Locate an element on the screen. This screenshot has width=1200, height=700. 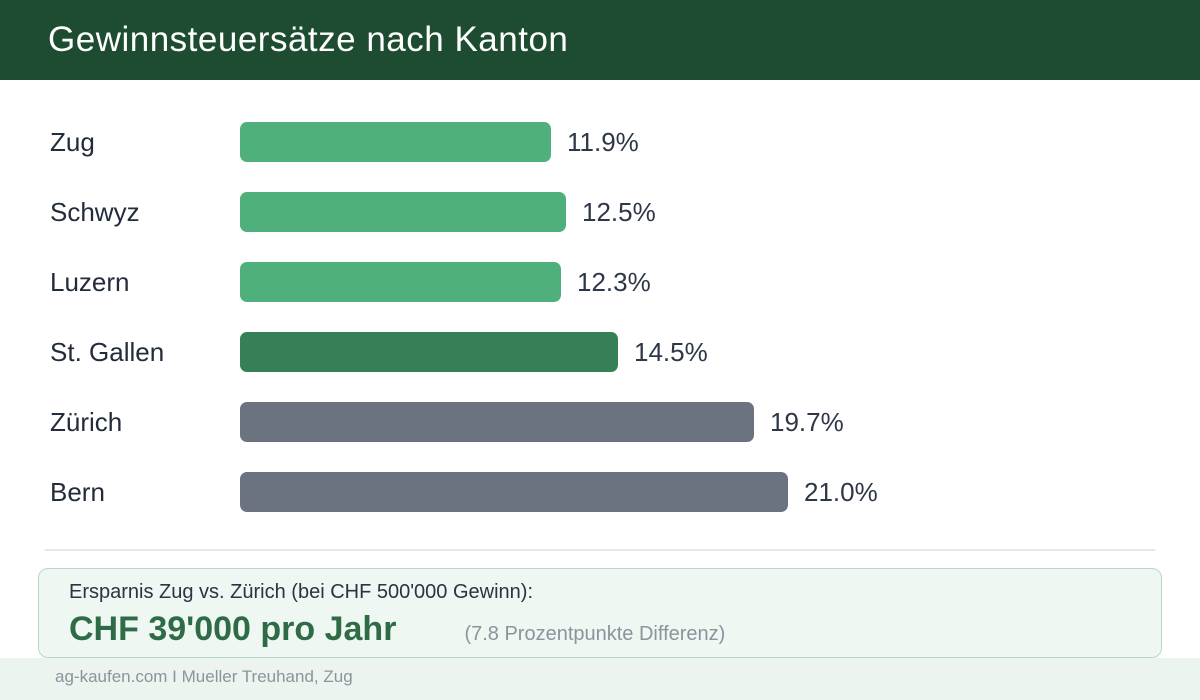
chart-row: Luzern 12.3% is located at coordinates (605, 282).